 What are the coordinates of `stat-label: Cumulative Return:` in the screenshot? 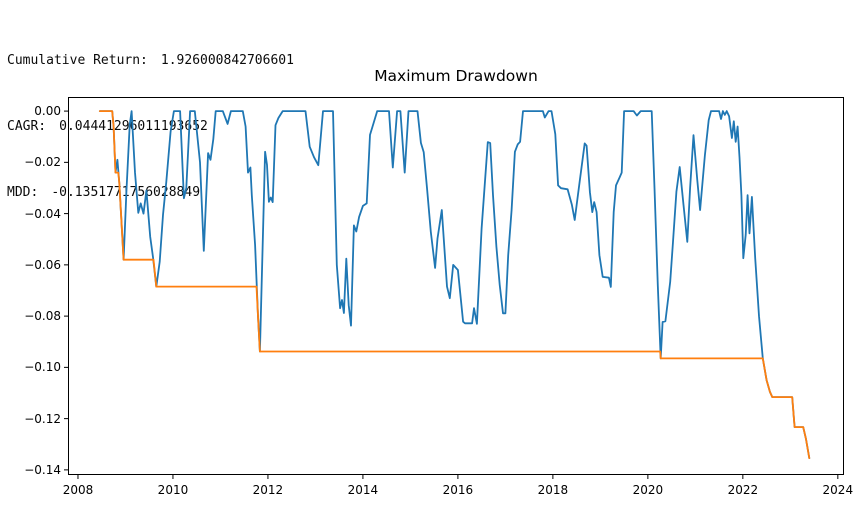 It's located at (77, 60).